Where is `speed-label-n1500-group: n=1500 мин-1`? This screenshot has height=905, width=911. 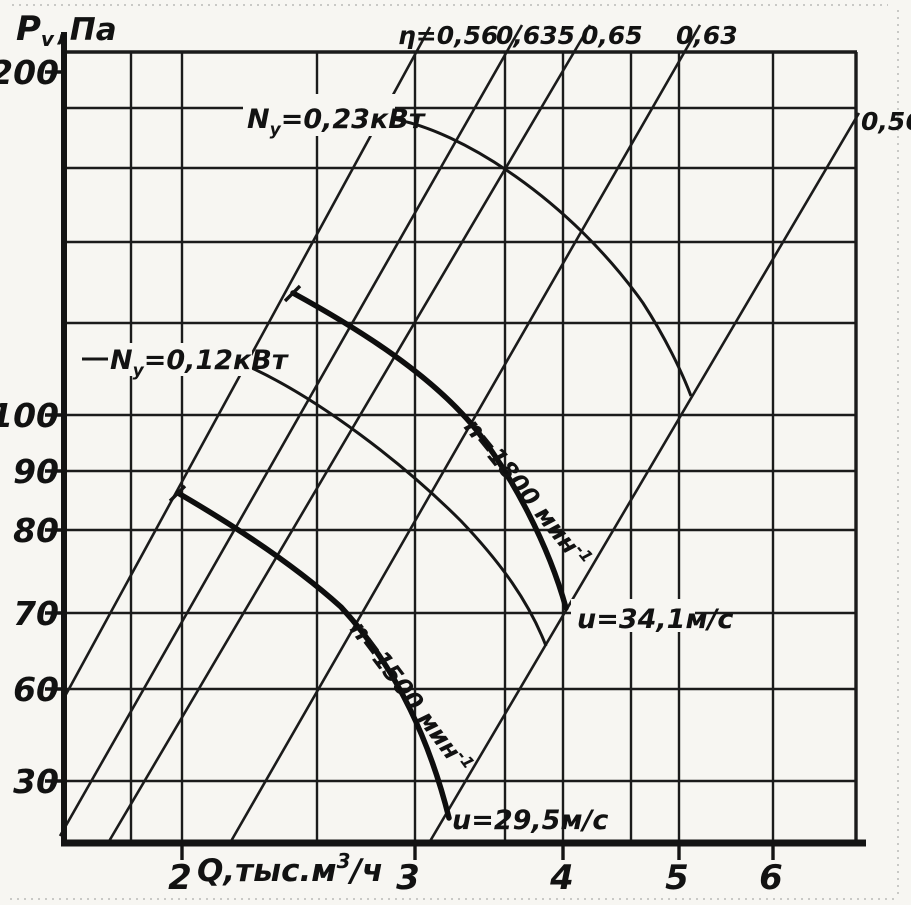
speed-label-n1500-group: n=1500 мин-1 is located at coordinates (411, 697).